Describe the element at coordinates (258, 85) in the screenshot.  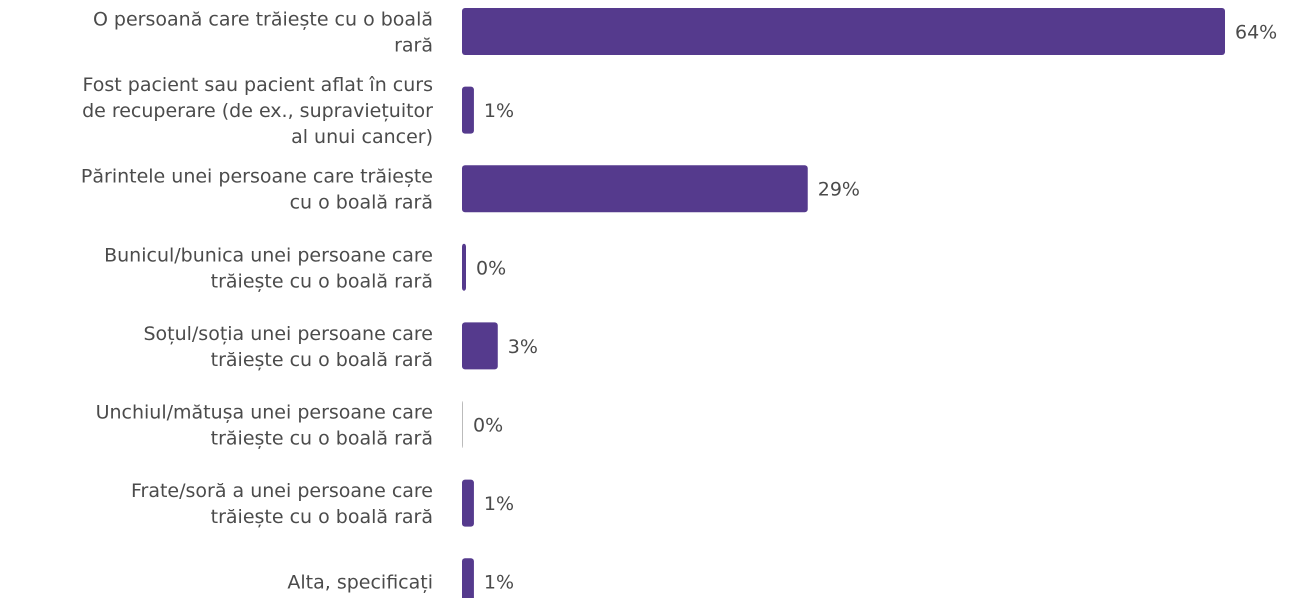
I see `category-label-line: Fost pacient sau pacient aflat în curs` at that location.